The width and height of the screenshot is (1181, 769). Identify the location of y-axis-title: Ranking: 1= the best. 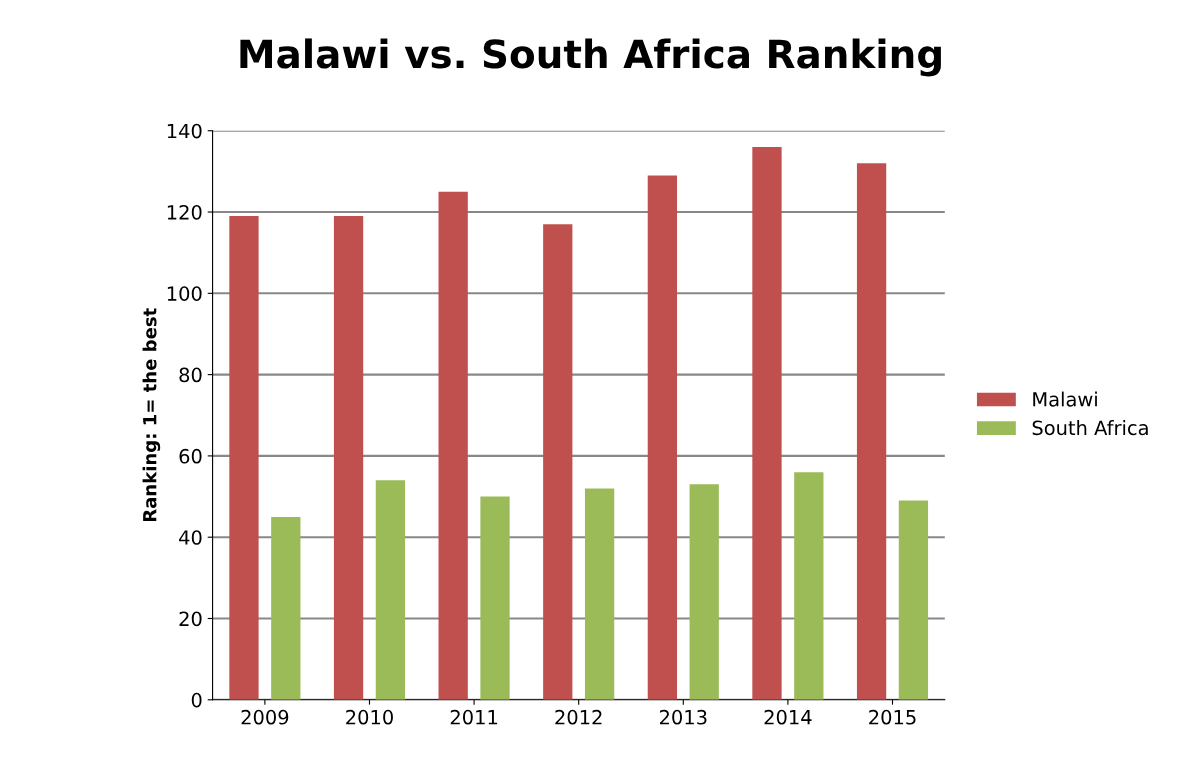
(151, 415).